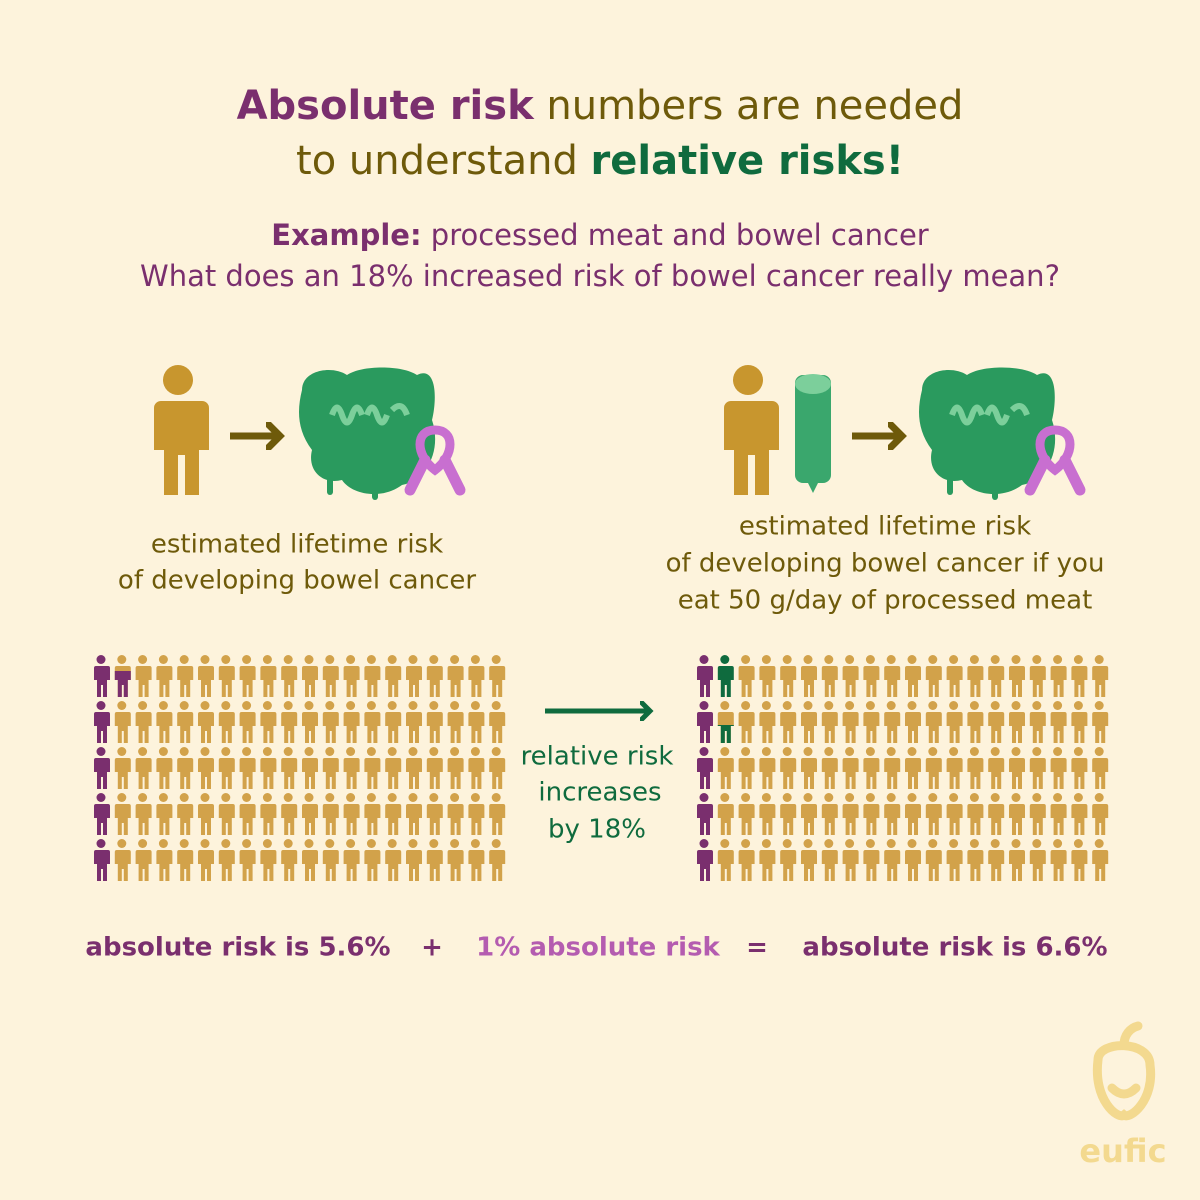 Image resolution: width=1200 pixels, height=1200 pixels. I want to click on people-grid, so click(300, 768).